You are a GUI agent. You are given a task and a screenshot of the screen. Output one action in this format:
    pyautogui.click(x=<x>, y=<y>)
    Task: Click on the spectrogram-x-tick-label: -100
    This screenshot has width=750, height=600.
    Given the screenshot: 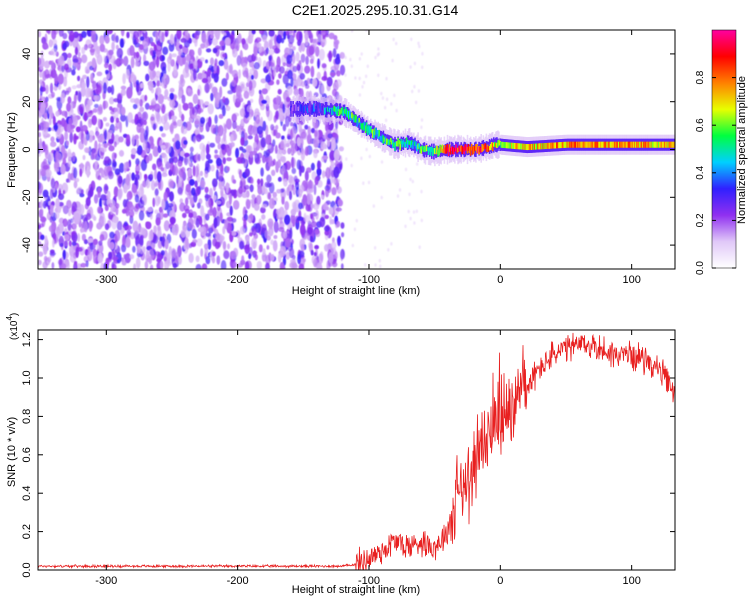 What is the action you would take?
    pyautogui.click(x=369, y=280)
    